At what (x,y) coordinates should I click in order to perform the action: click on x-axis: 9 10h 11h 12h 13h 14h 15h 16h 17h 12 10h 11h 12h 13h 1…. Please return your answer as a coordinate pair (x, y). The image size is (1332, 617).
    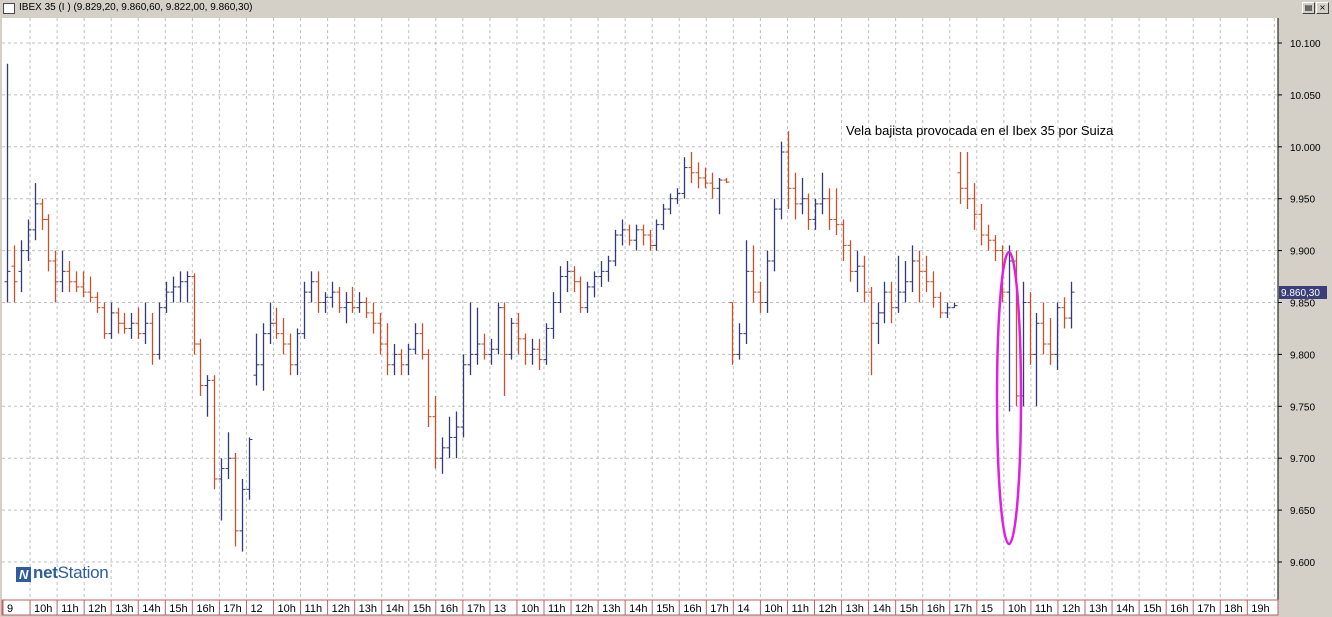
    Looking at the image, I should click on (640, 607).